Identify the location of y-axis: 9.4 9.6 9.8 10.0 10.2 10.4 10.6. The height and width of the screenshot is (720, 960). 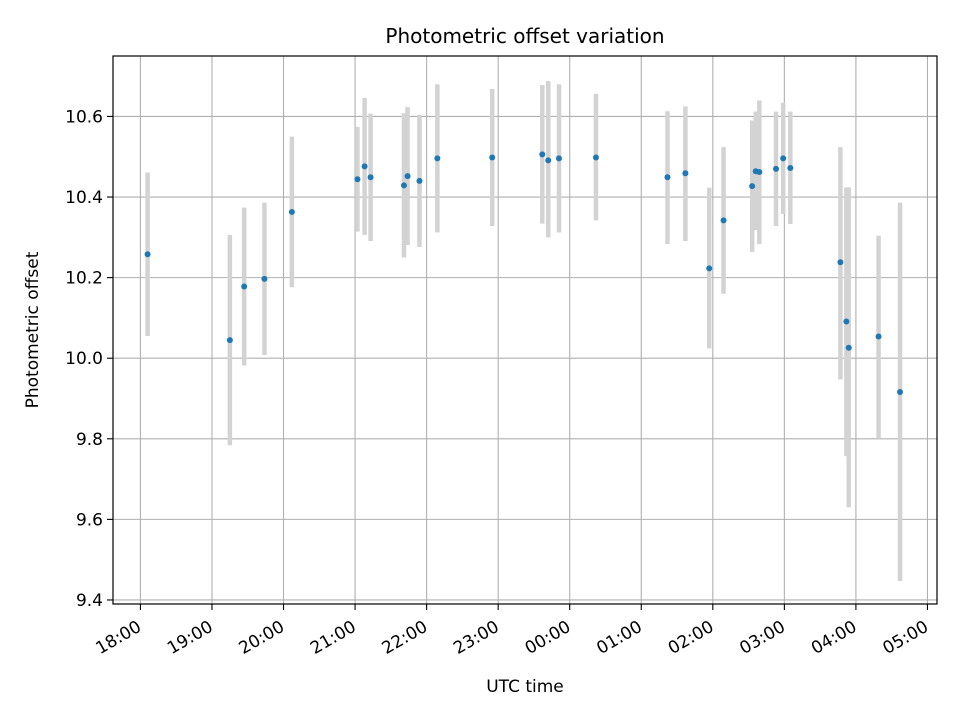
(89, 359).